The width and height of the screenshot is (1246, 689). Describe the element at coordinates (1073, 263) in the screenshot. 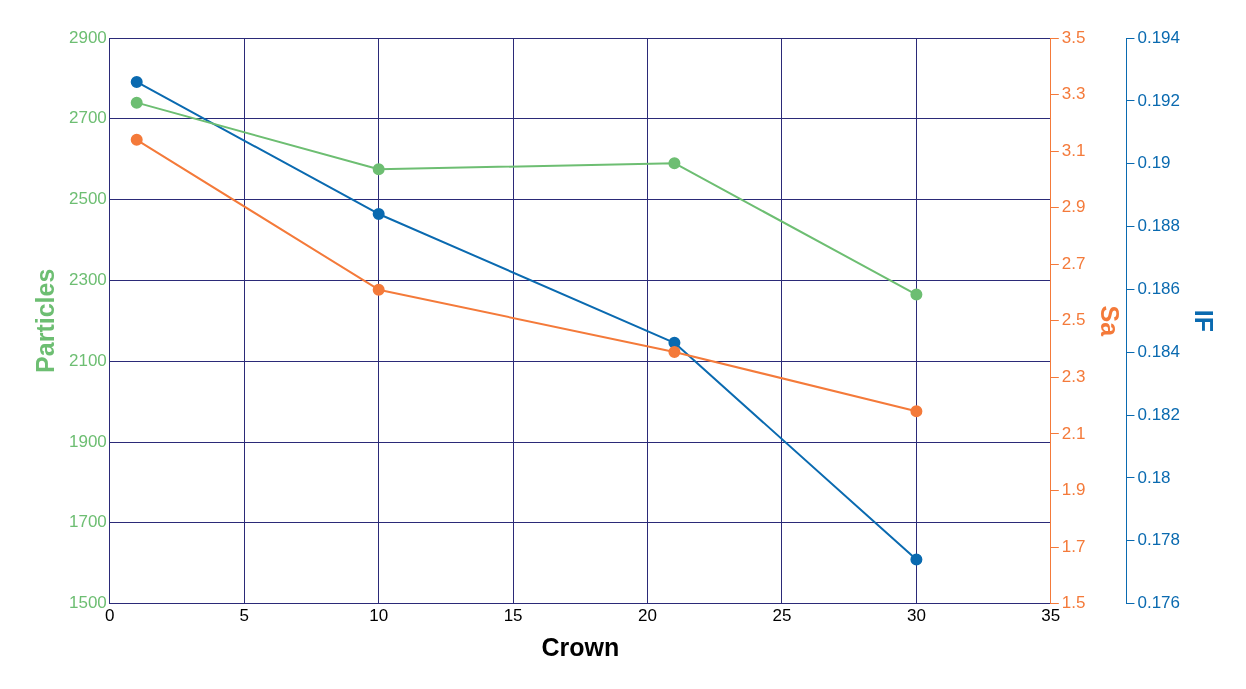

I see `y2-tick-label: 2.7` at that location.